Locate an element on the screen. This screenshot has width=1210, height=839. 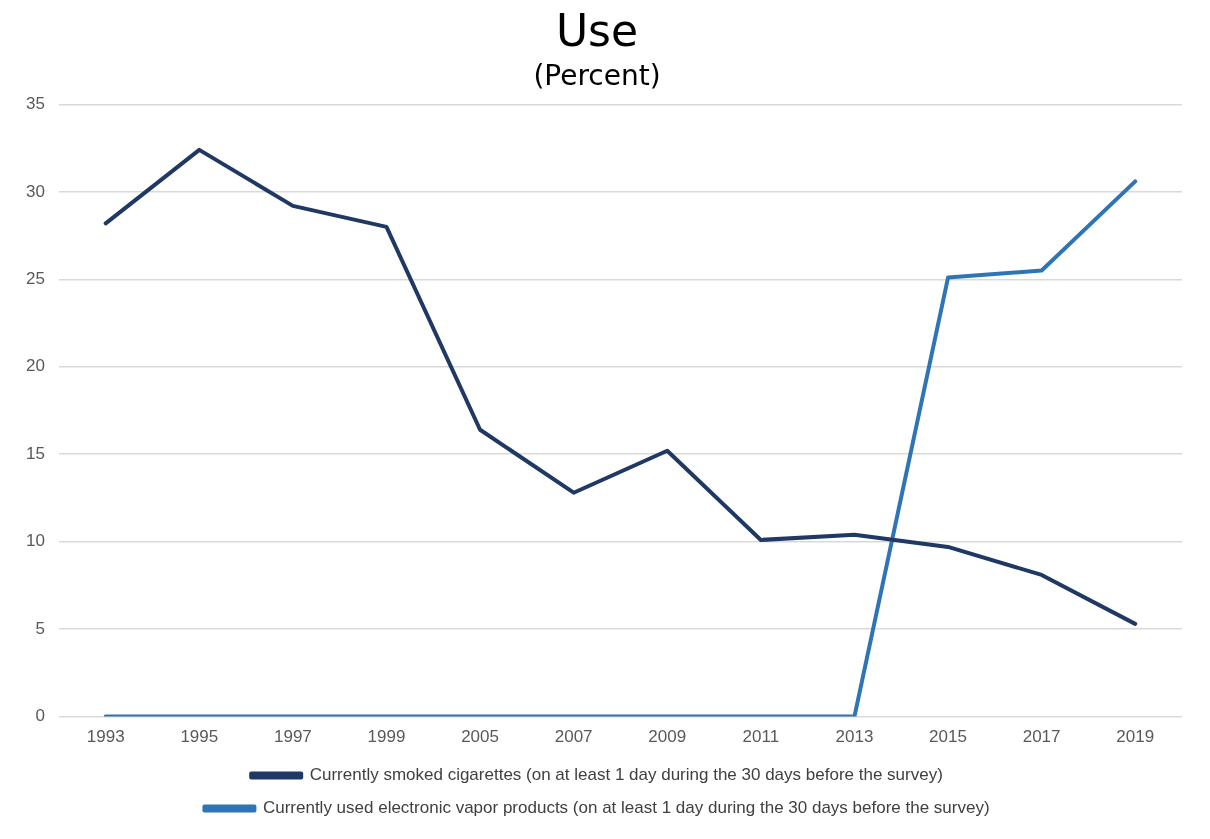
x-tick-label: 2007 is located at coordinates (573, 737).